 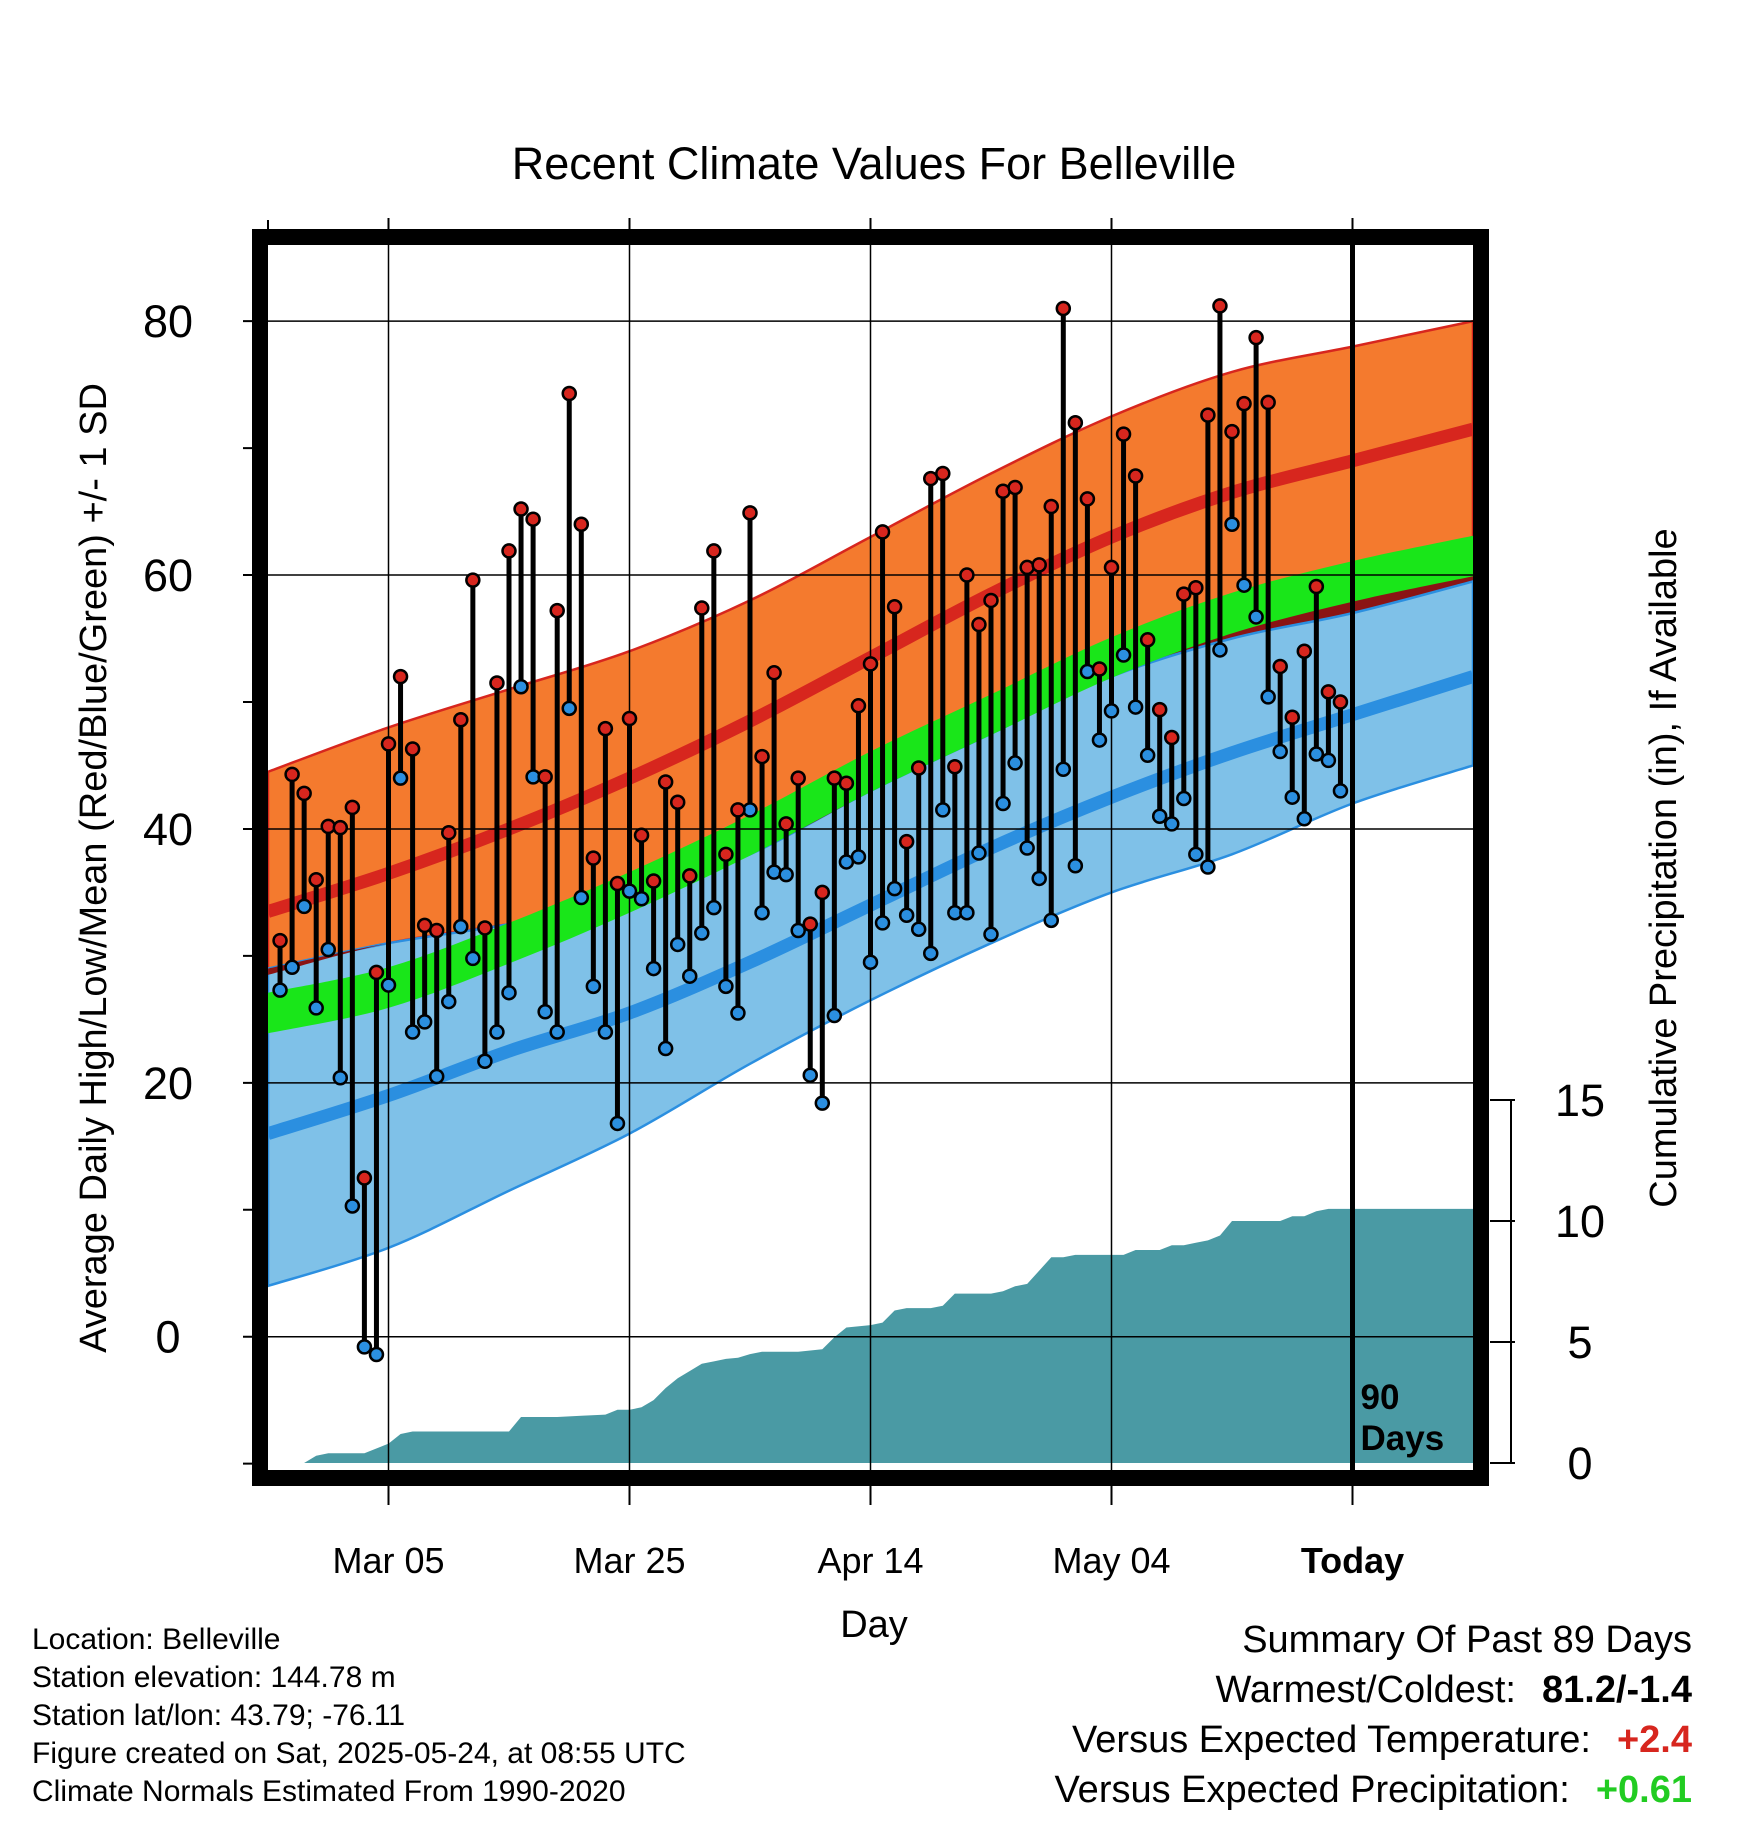 I want to click on normals-text: Climate Normals Estimated From 1990-2020, so click(x=329, y=1791).